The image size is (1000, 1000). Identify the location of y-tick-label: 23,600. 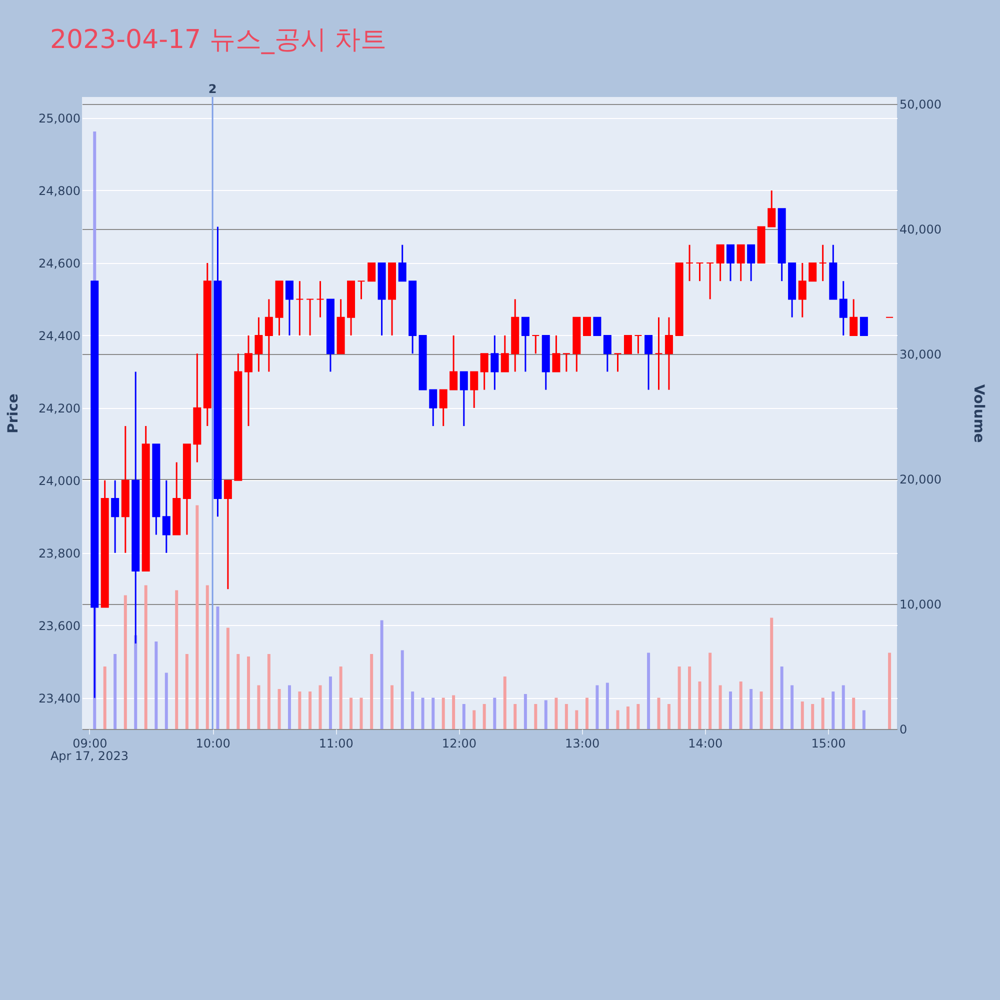
(59, 625).